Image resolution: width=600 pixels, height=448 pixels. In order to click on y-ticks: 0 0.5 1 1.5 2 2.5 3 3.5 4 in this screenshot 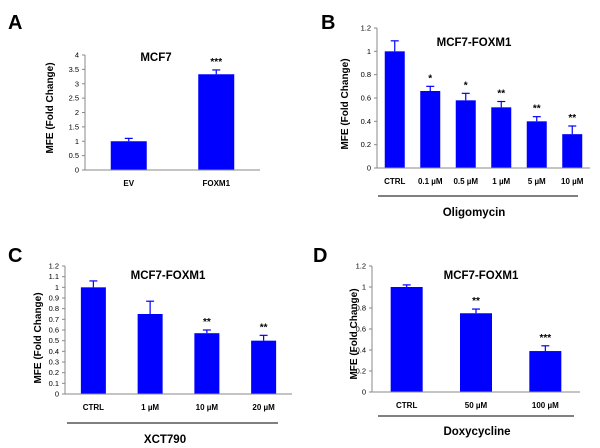, I will do `click(77, 113)`.